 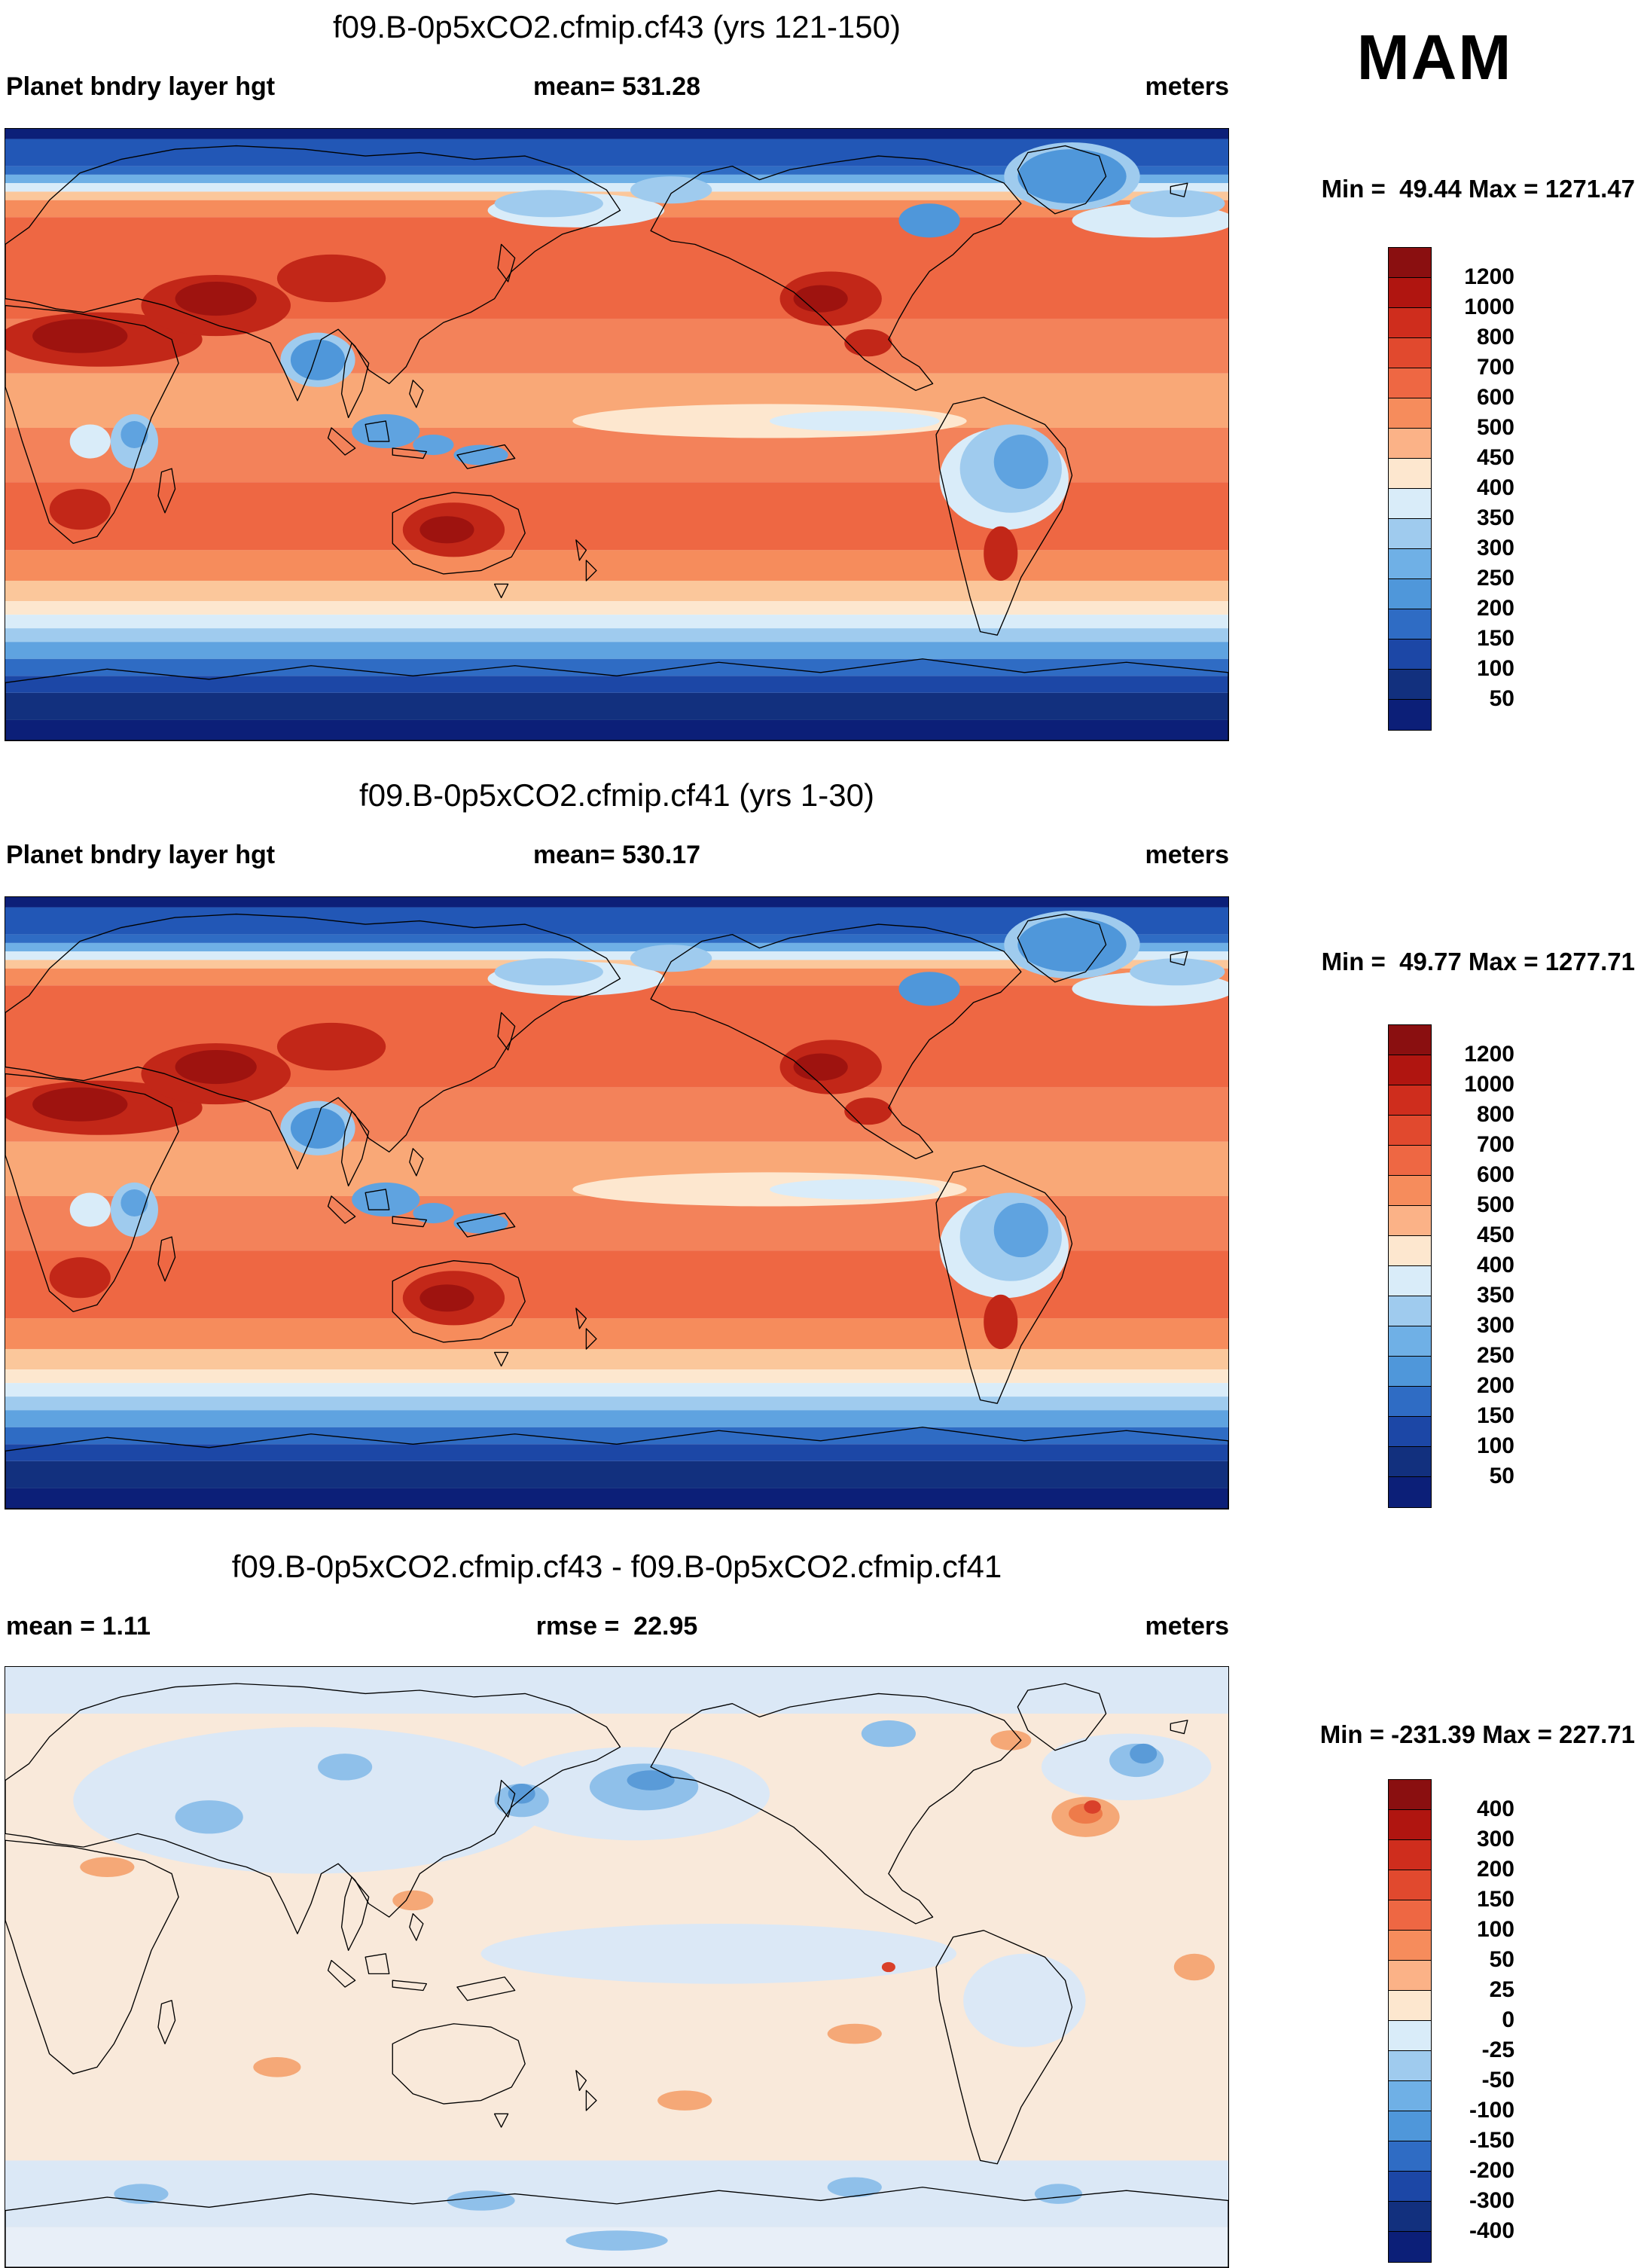 What do you see at coordinates (1489, 307) in the screenshot?
I see `colorbar-level-label: 1000` at bounding box center [1489, 307].